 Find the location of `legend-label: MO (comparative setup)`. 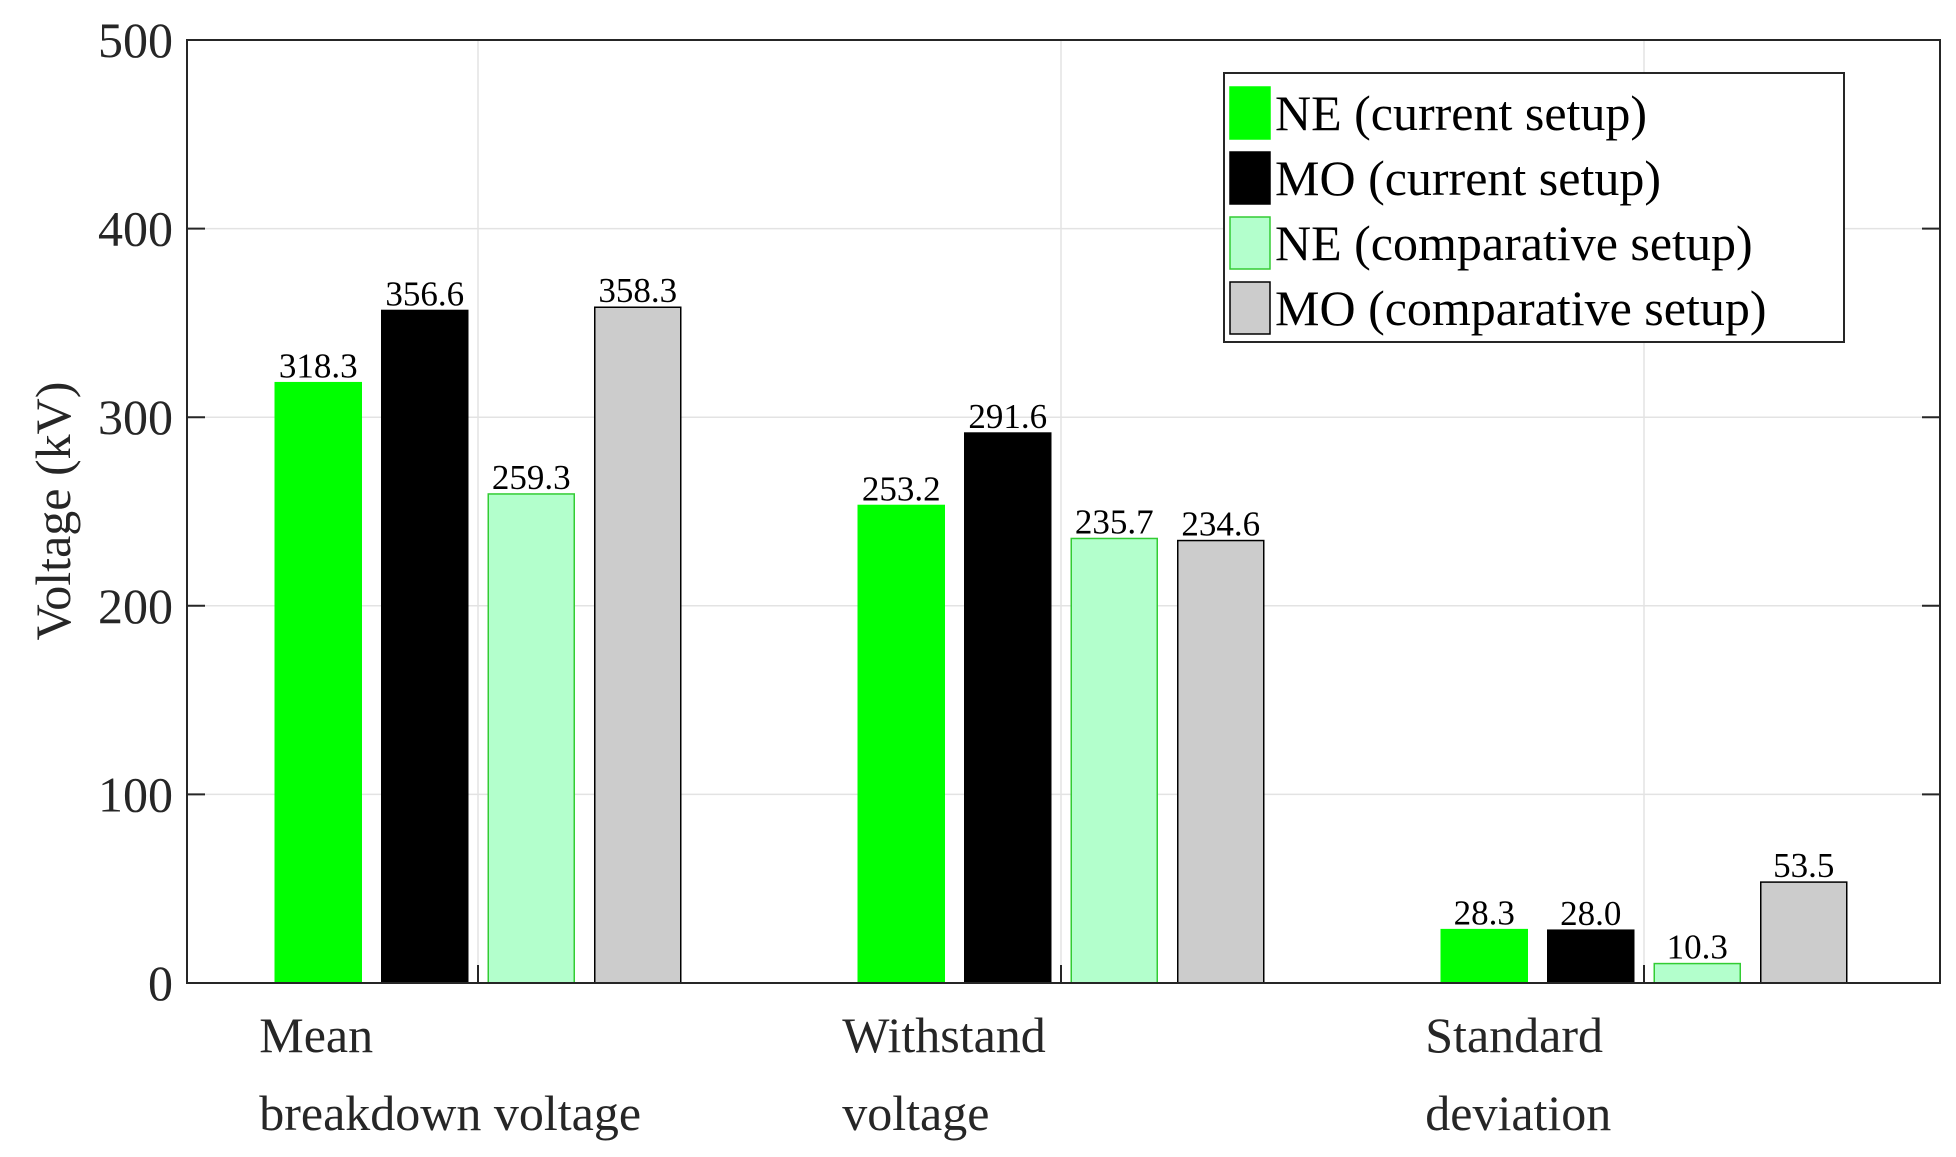

legend-label: MO (comparative setup) is located at coordinates (1521, 308).